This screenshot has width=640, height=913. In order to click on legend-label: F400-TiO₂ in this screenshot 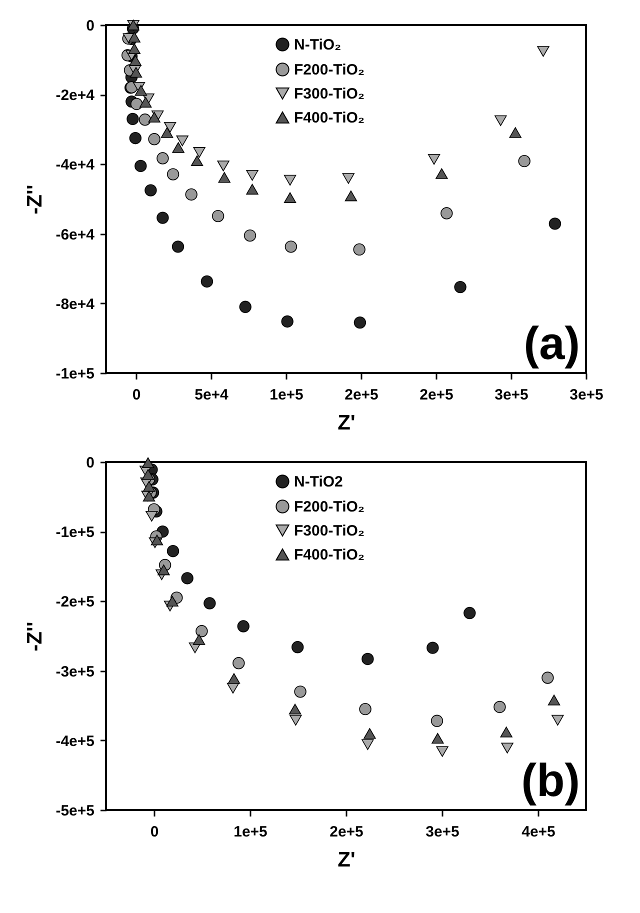, I will do `click(329, 555)`.